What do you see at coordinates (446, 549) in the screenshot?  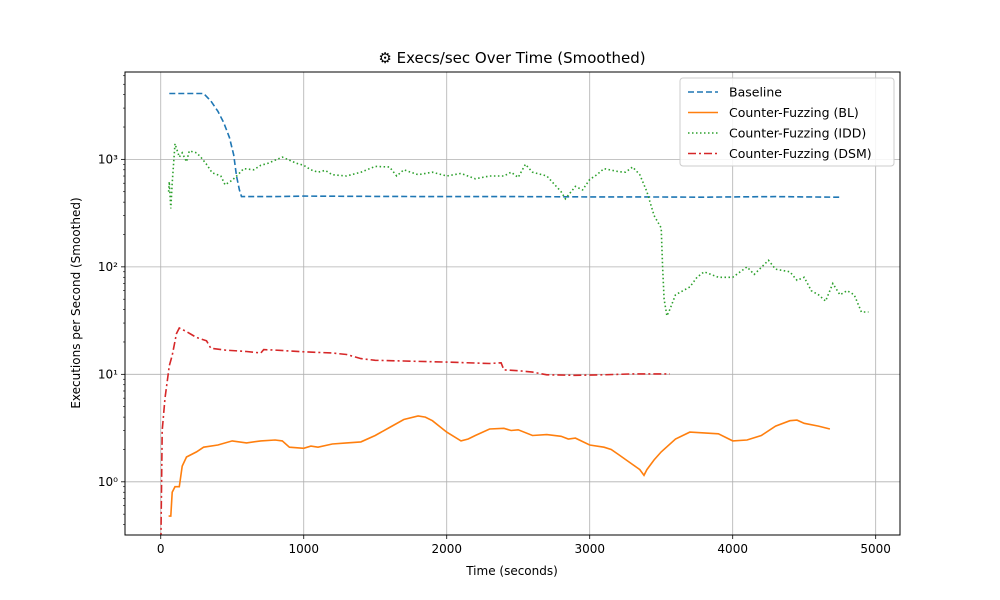 I see `x-tick-label: 2000` at bounding box center [446, 549].